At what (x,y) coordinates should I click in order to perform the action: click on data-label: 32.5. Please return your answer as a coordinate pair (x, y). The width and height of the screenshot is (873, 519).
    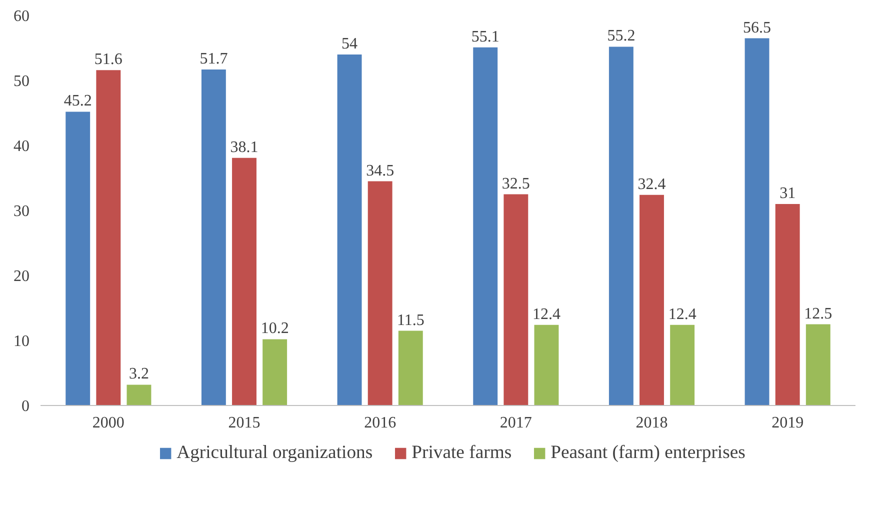
    Looking at the image, I should click on (516, 183).